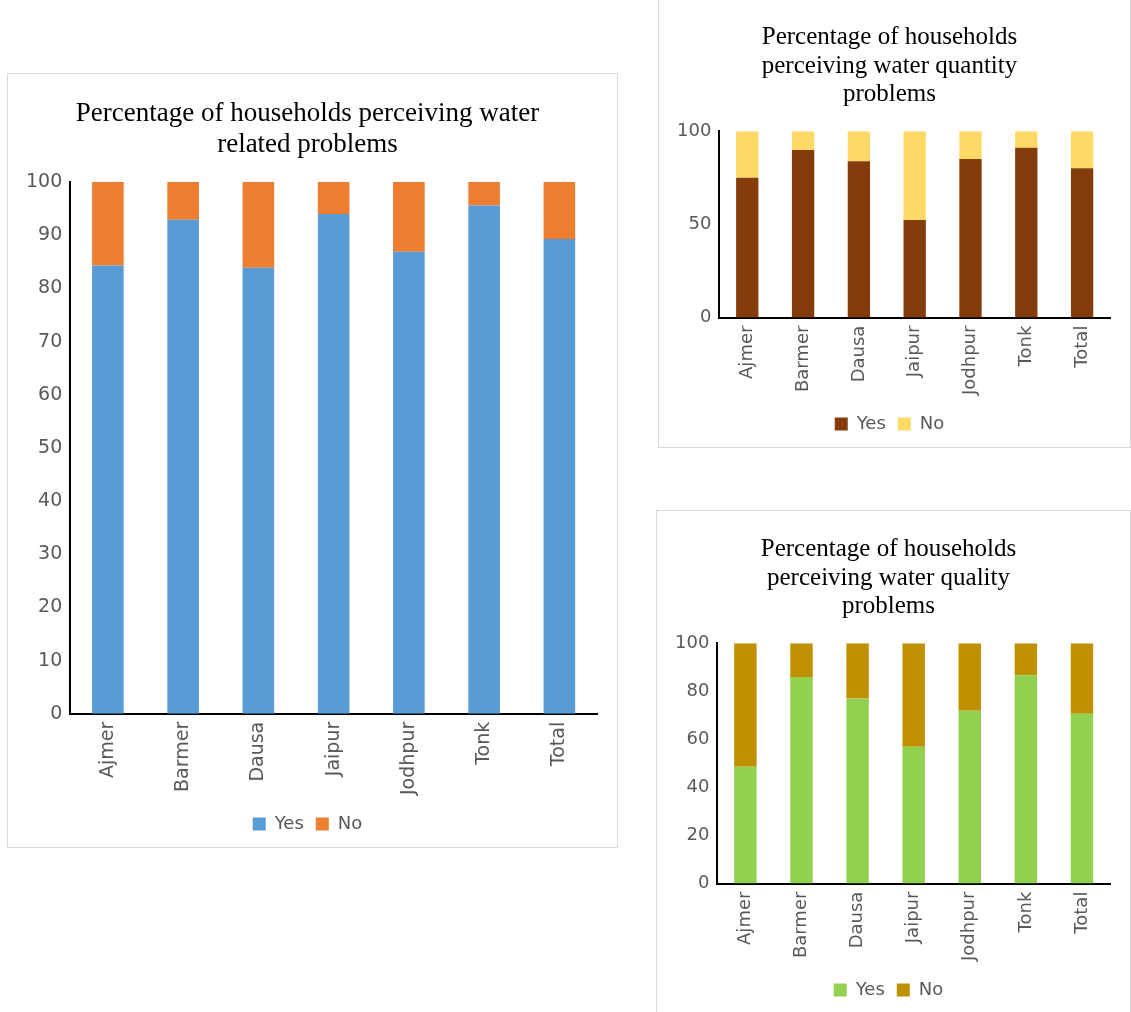  I want to click on y-tick-label: 90, so click(50, 233).